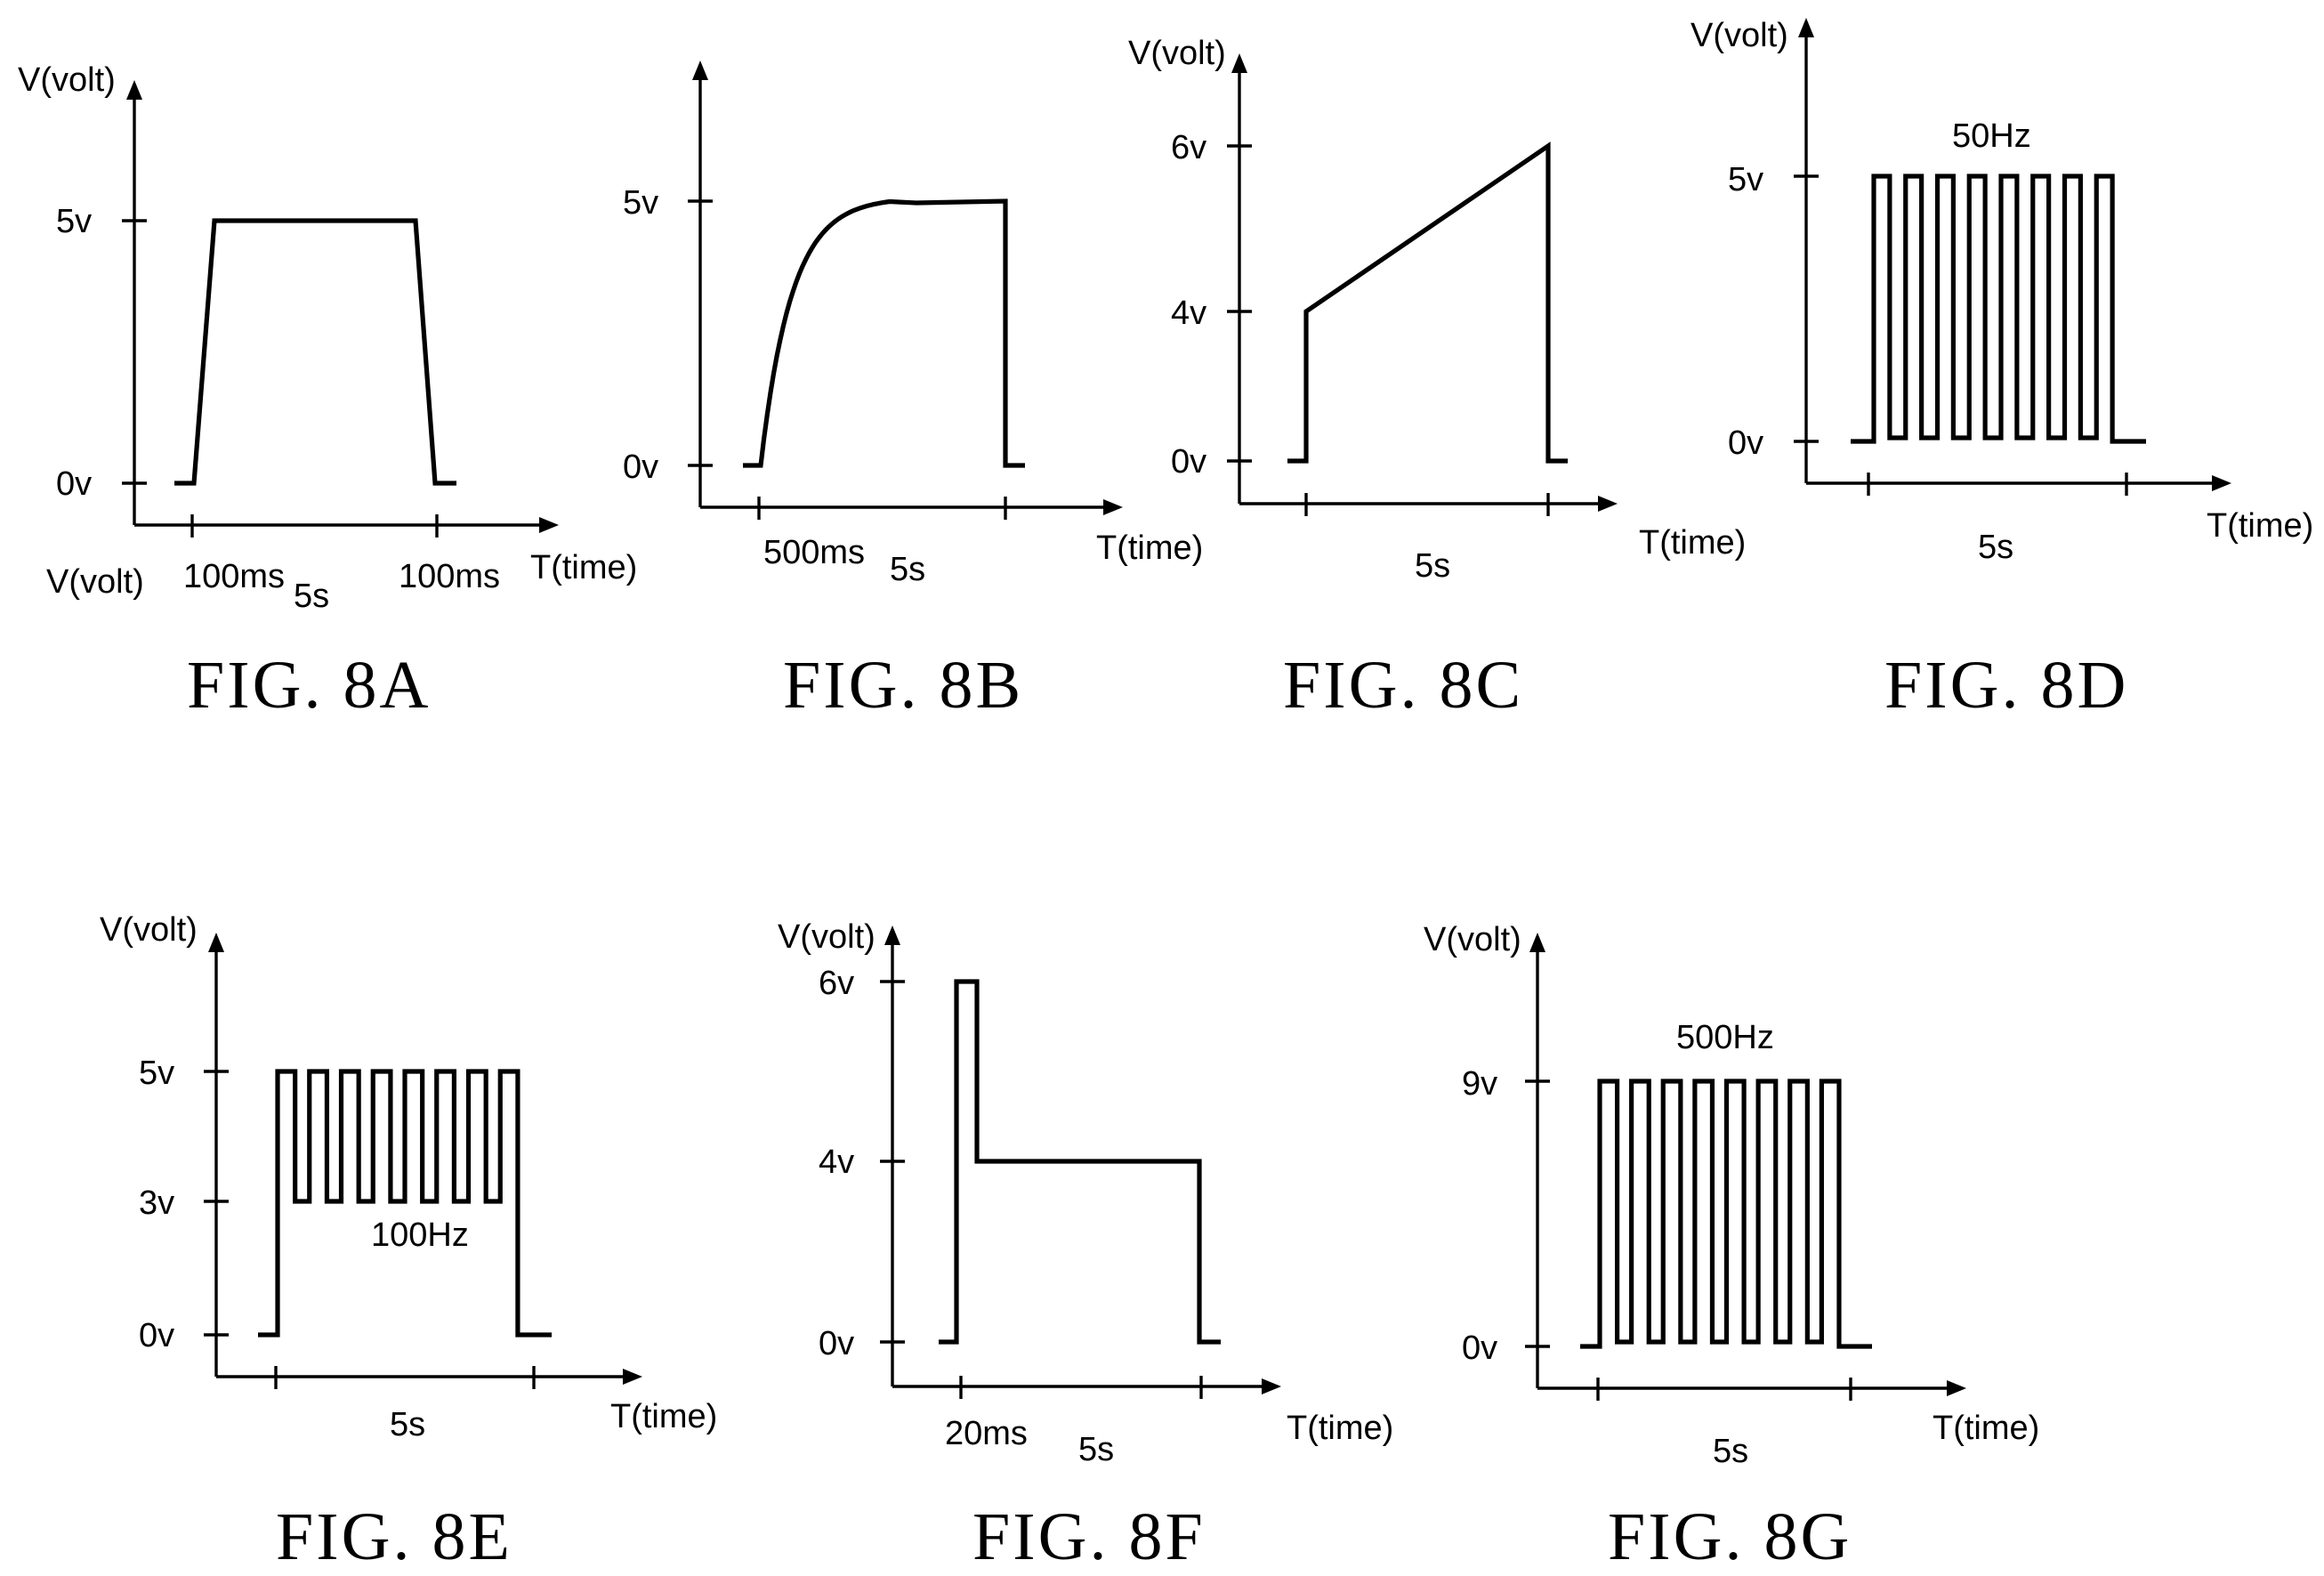 The width and height of the screenshot is (2324, 1576). I want to click on figure-caption: FIG. 8B, so click(903, 685).